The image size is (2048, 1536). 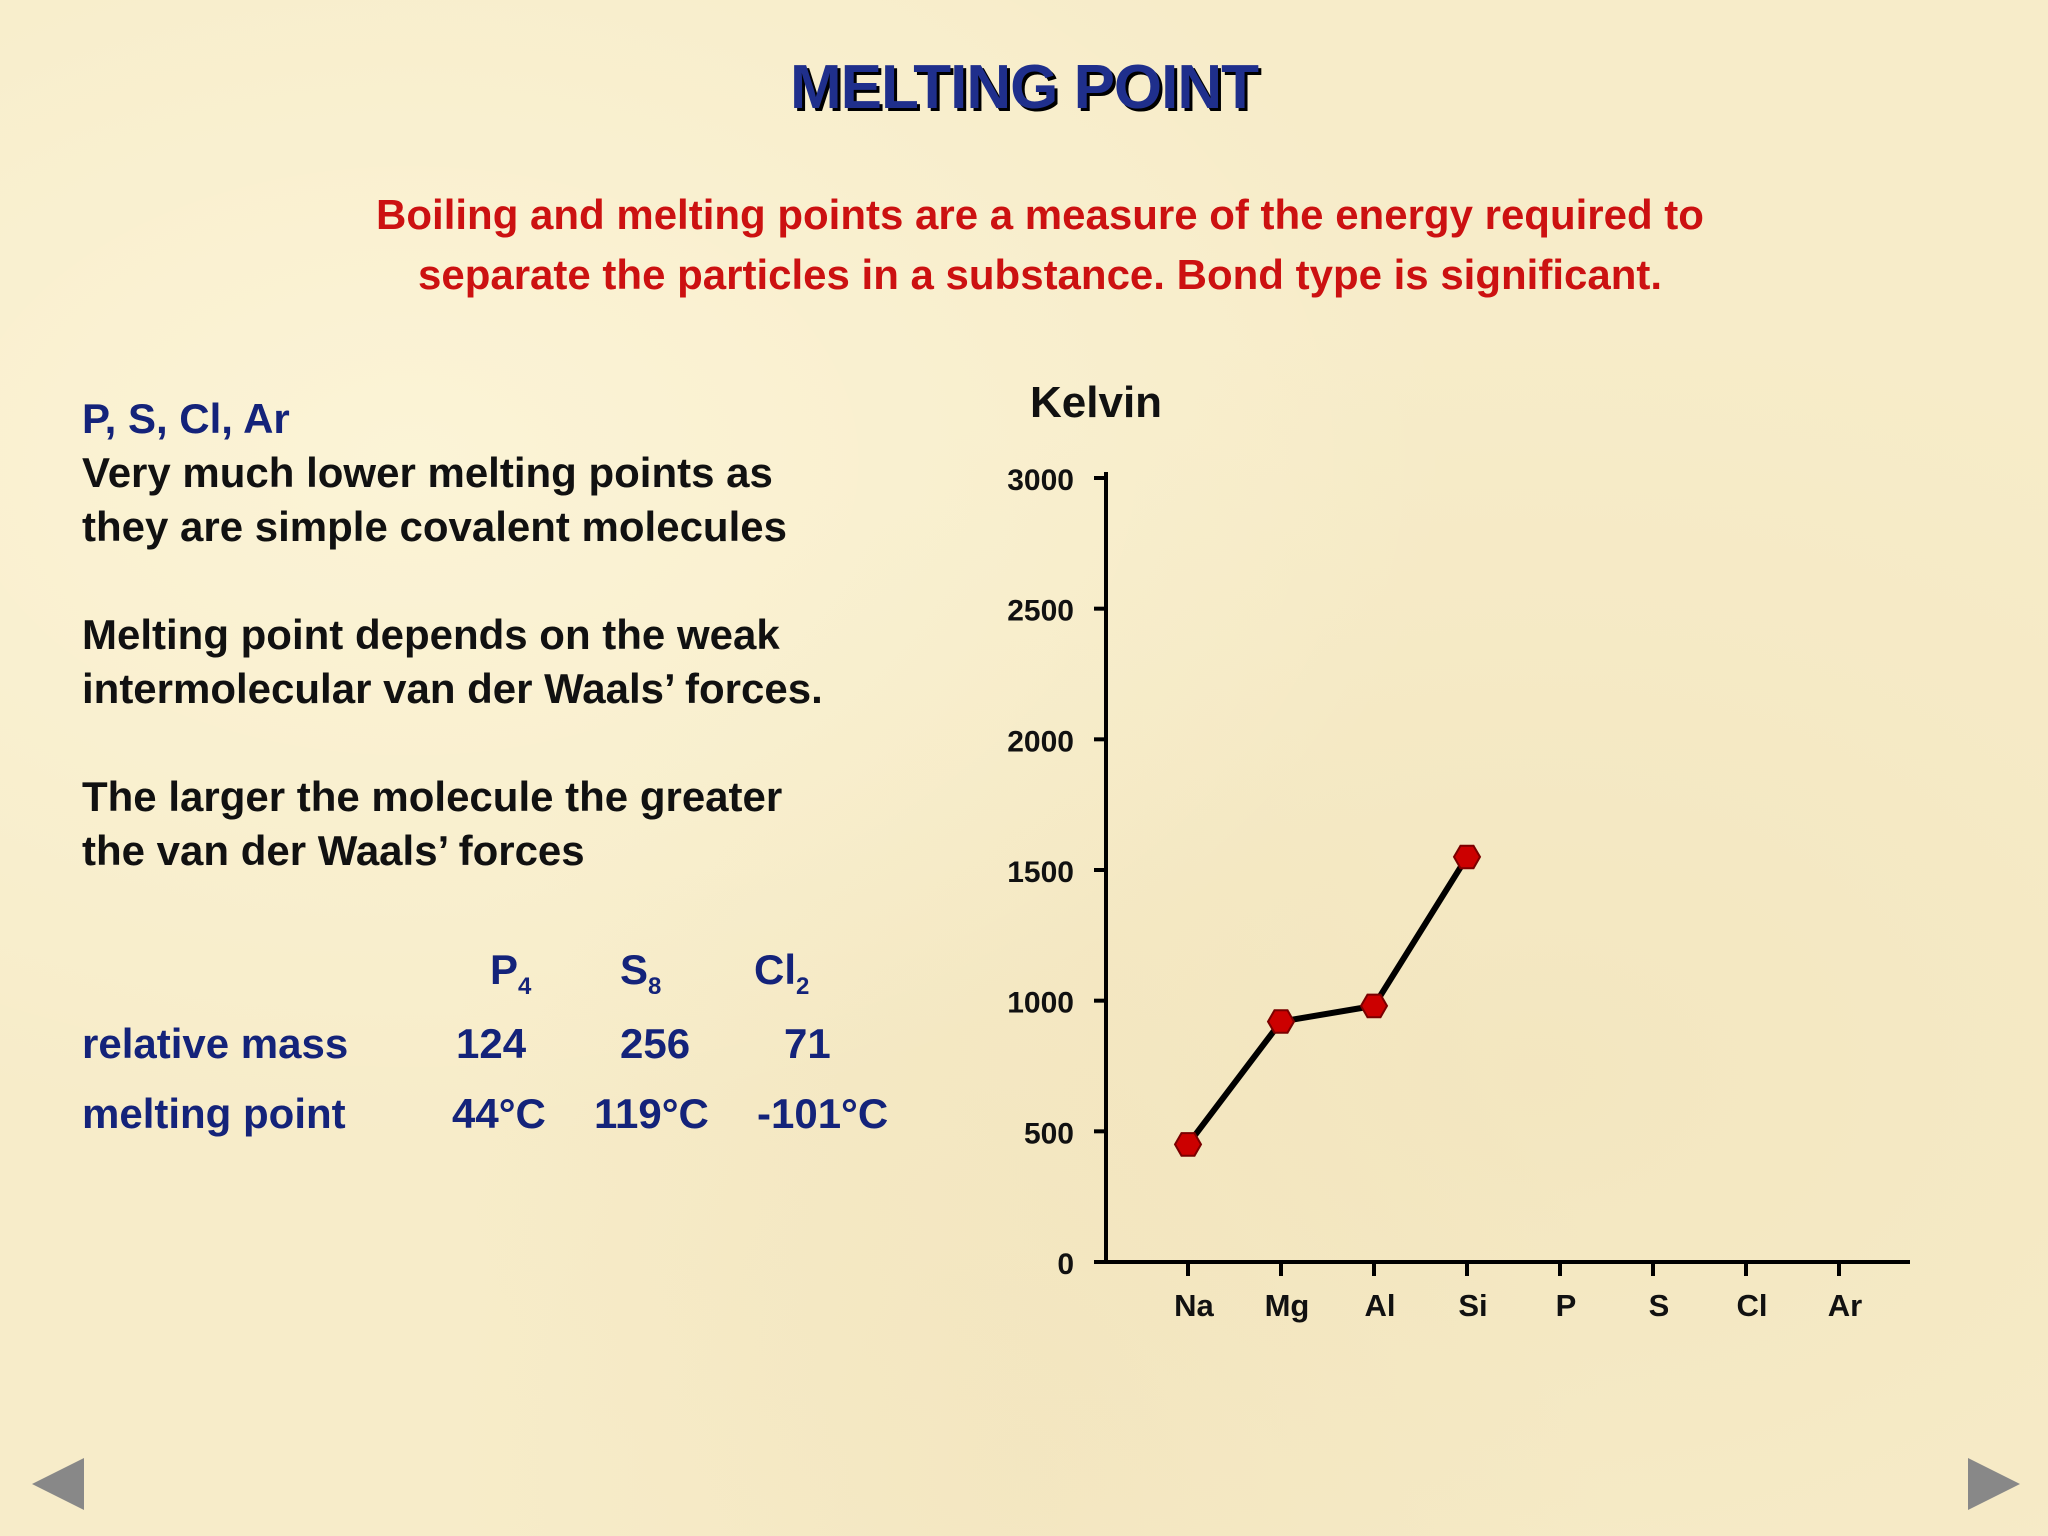 I want to click on x-tick-label: S, so click(x=1659, y=1305).